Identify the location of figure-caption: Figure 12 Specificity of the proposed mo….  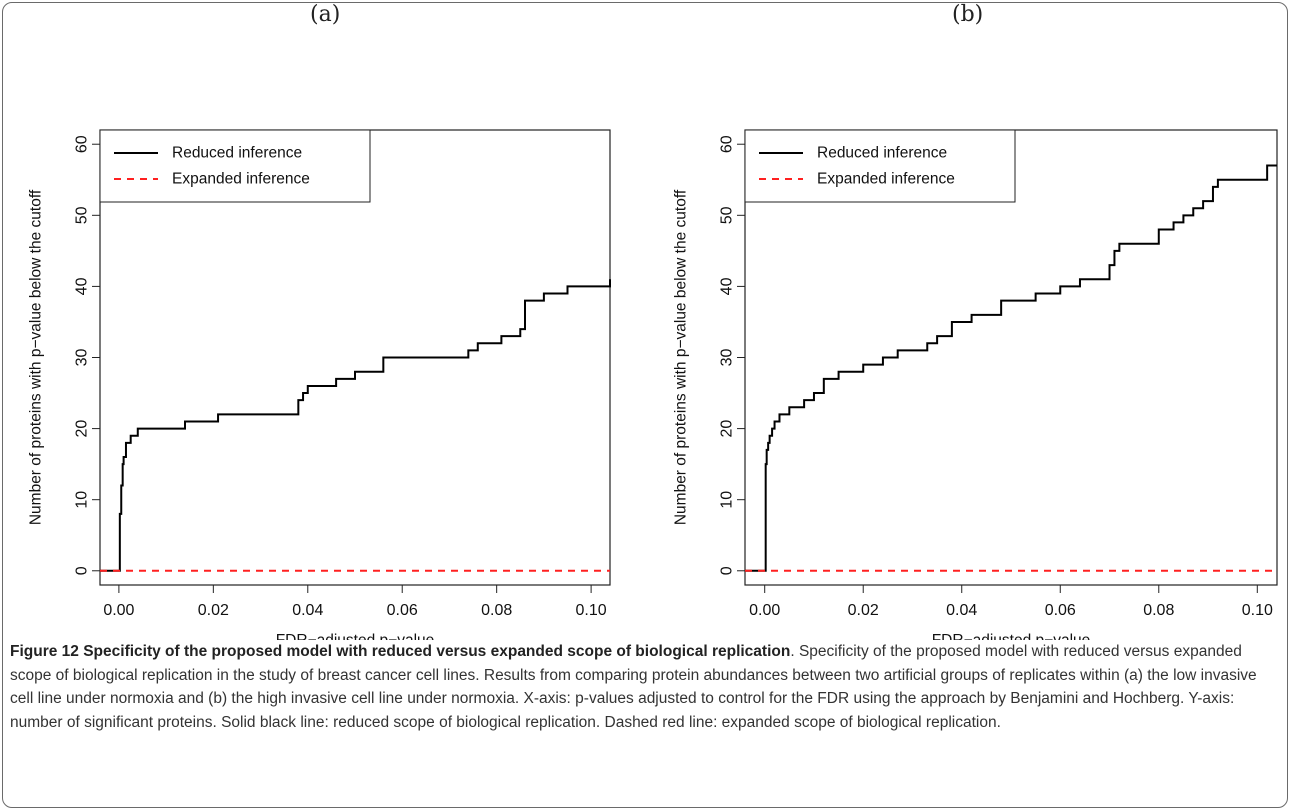
(645, 687).